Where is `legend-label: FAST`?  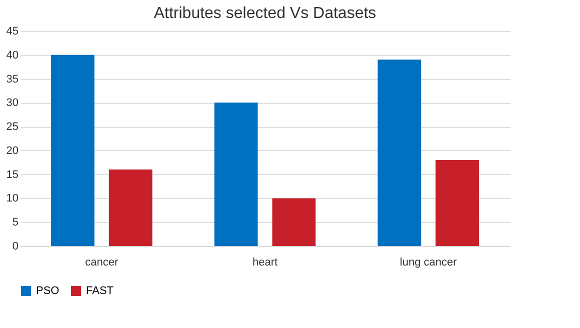 legend-label: FAST is located at coordinates (100, 291).